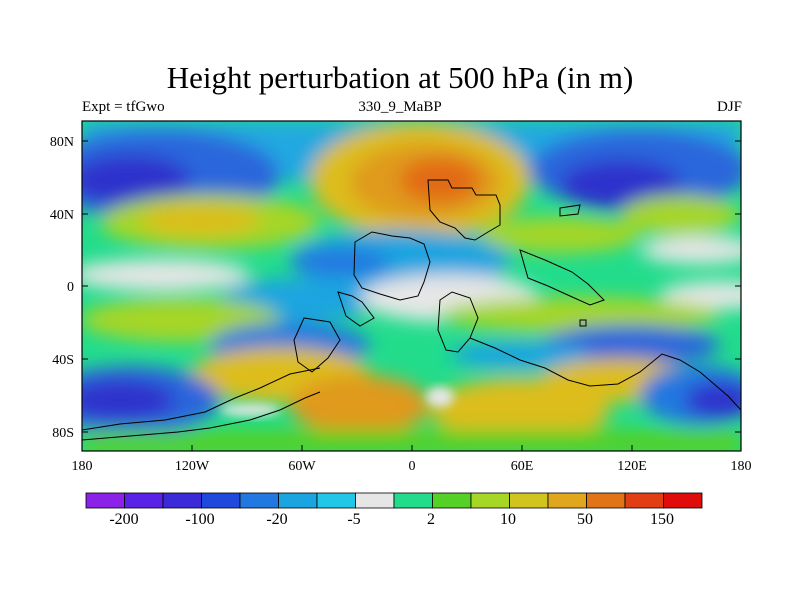  What do you see at coordinates (662, 519) in the screenshot?
I see `colorbar-label: 150` at bounding box center [662, 519].